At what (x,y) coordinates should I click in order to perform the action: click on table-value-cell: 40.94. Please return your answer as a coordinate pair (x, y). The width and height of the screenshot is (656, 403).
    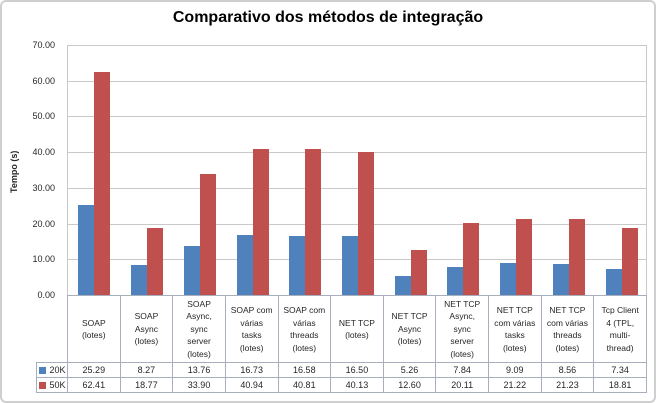
    Looking at the image, I should click on (251, 385).